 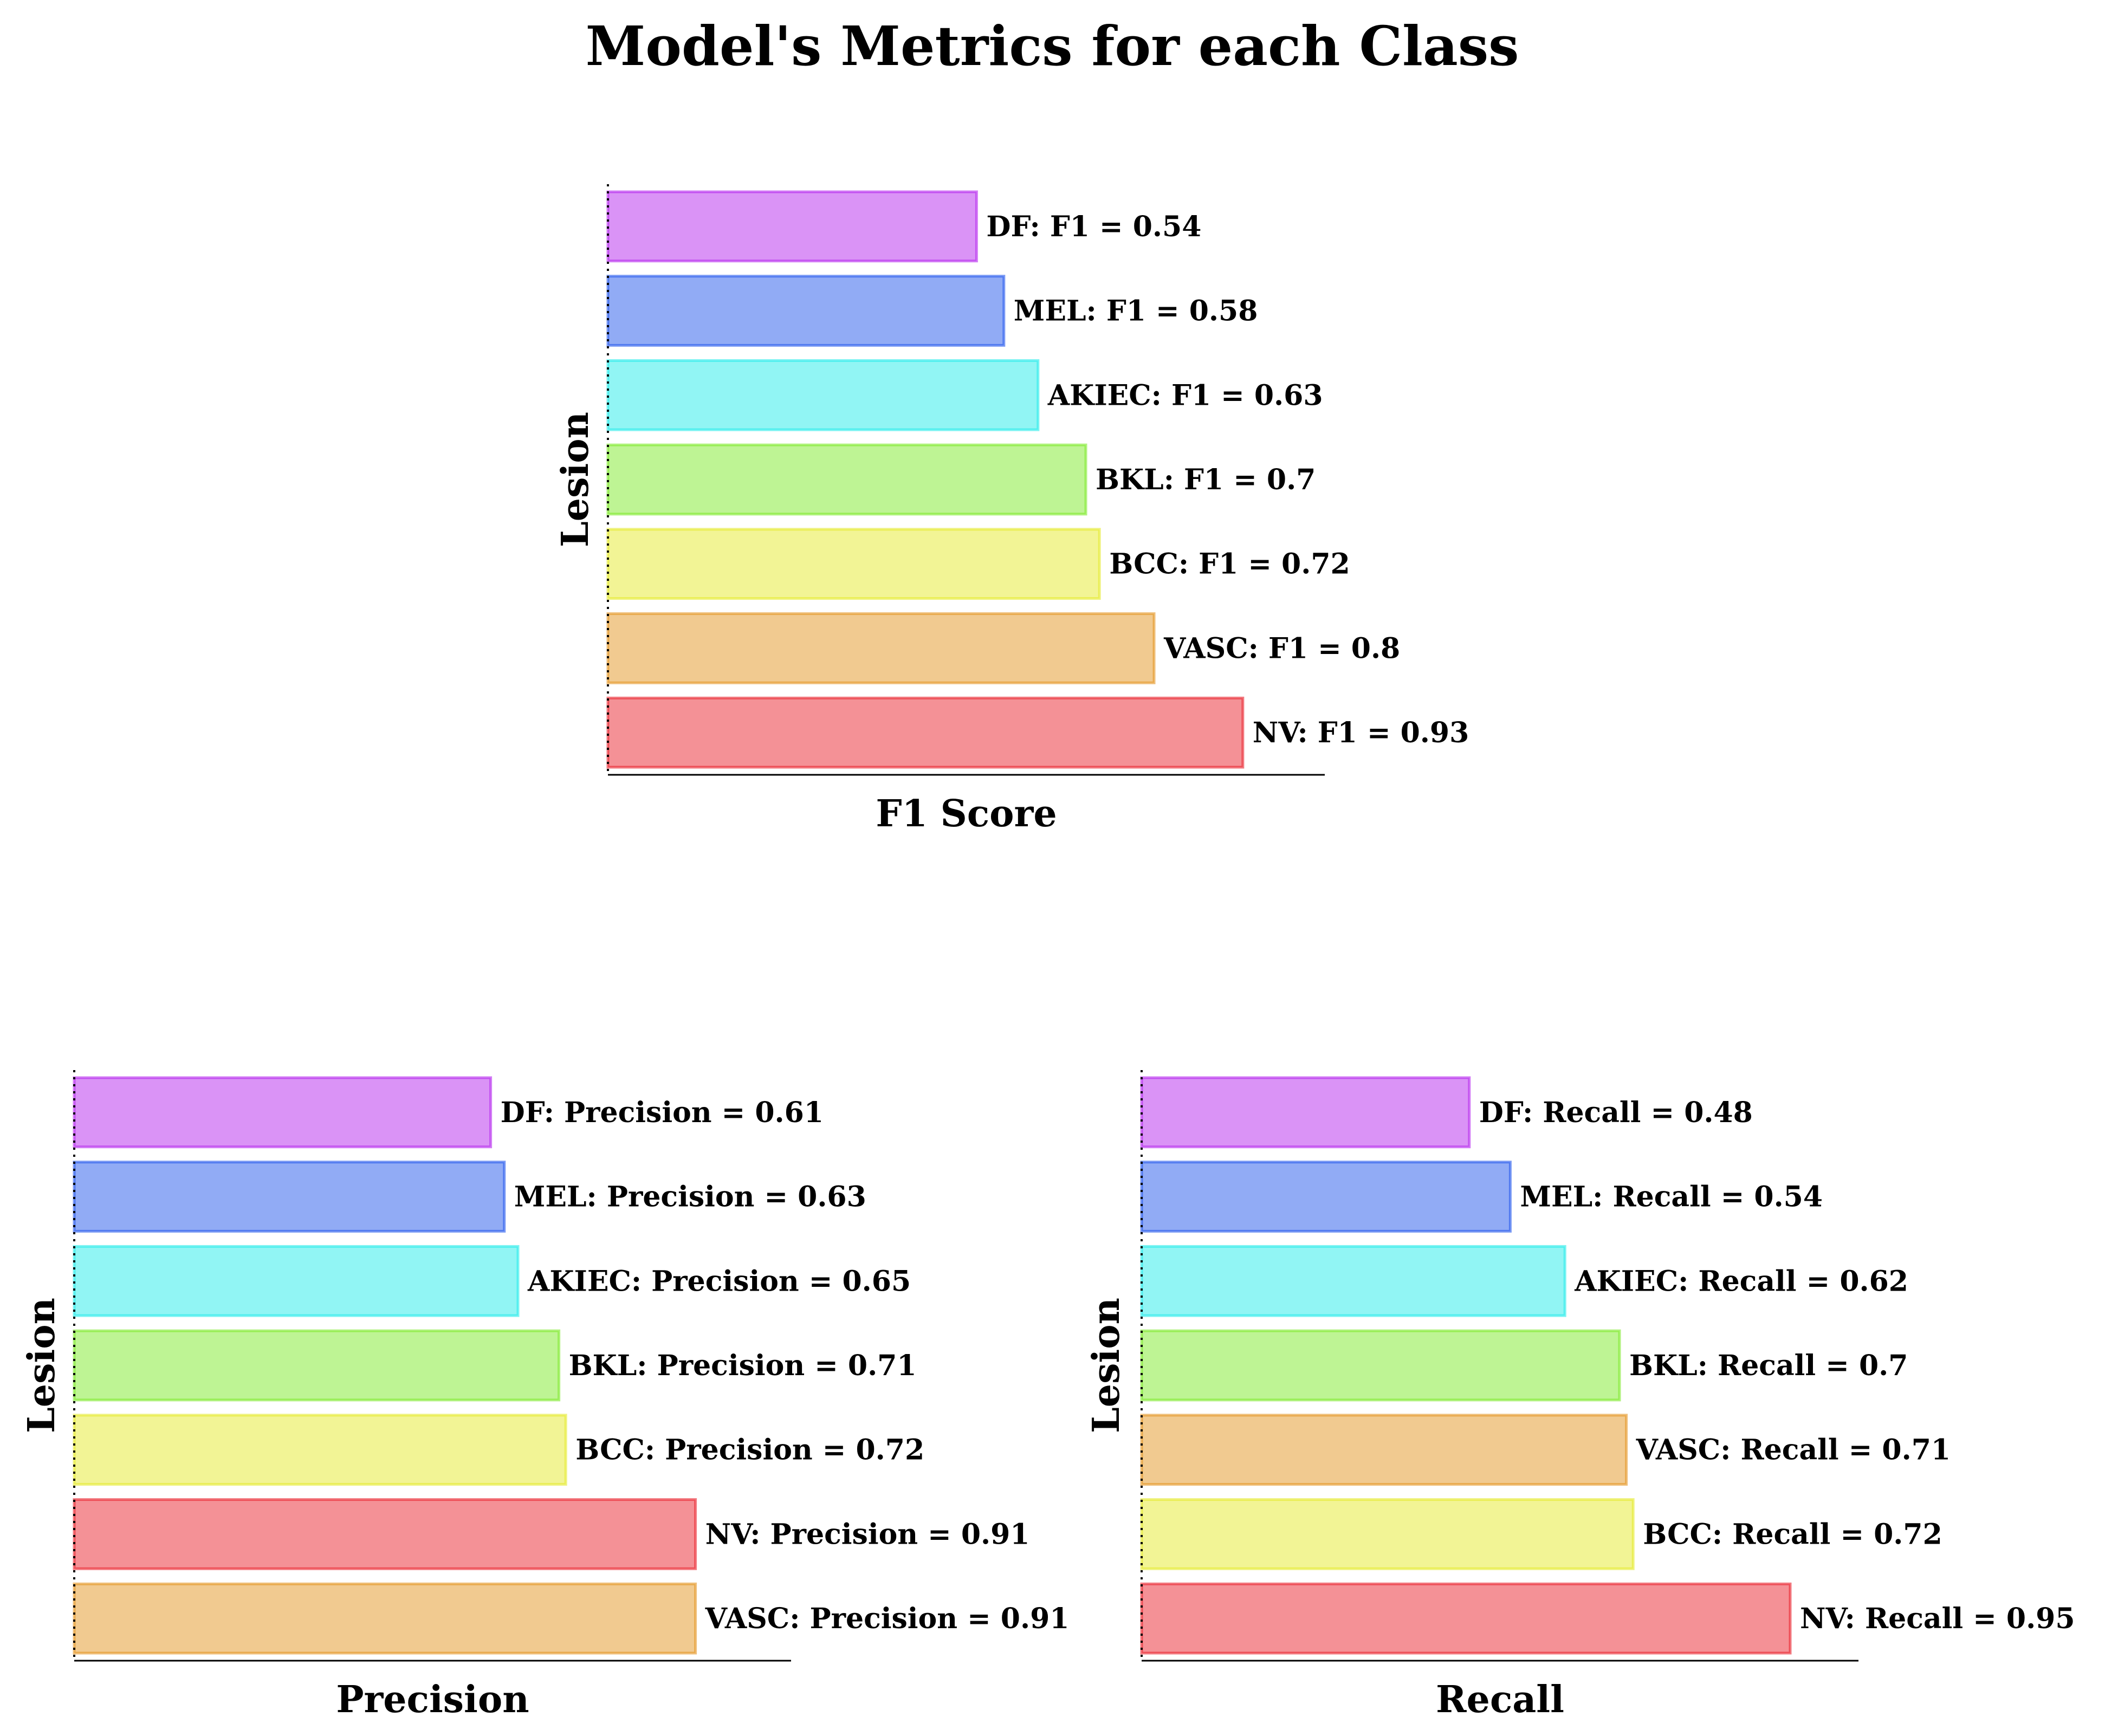 I want to click on recall-bar-label-df: DF: Recall = 0.48, so click(x=1616, y=1112).